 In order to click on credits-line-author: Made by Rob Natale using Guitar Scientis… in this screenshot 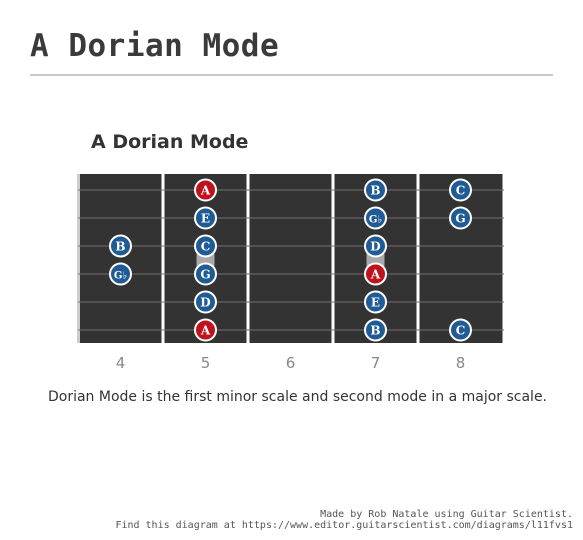, I will do `click(446, 514)`.